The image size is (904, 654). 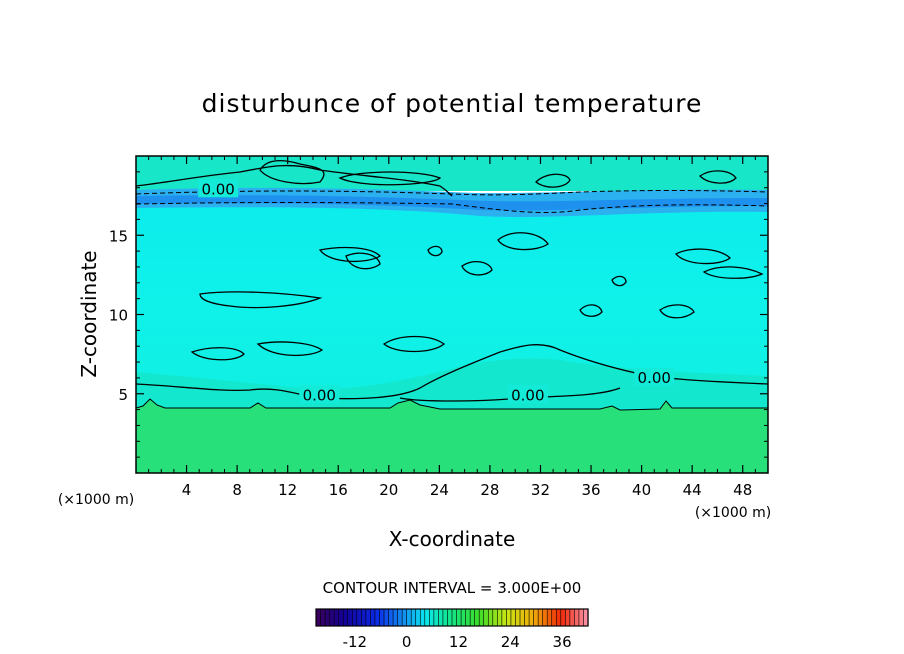 I want to click on contour-upper-blob-mid, so click(x=390, y=178).